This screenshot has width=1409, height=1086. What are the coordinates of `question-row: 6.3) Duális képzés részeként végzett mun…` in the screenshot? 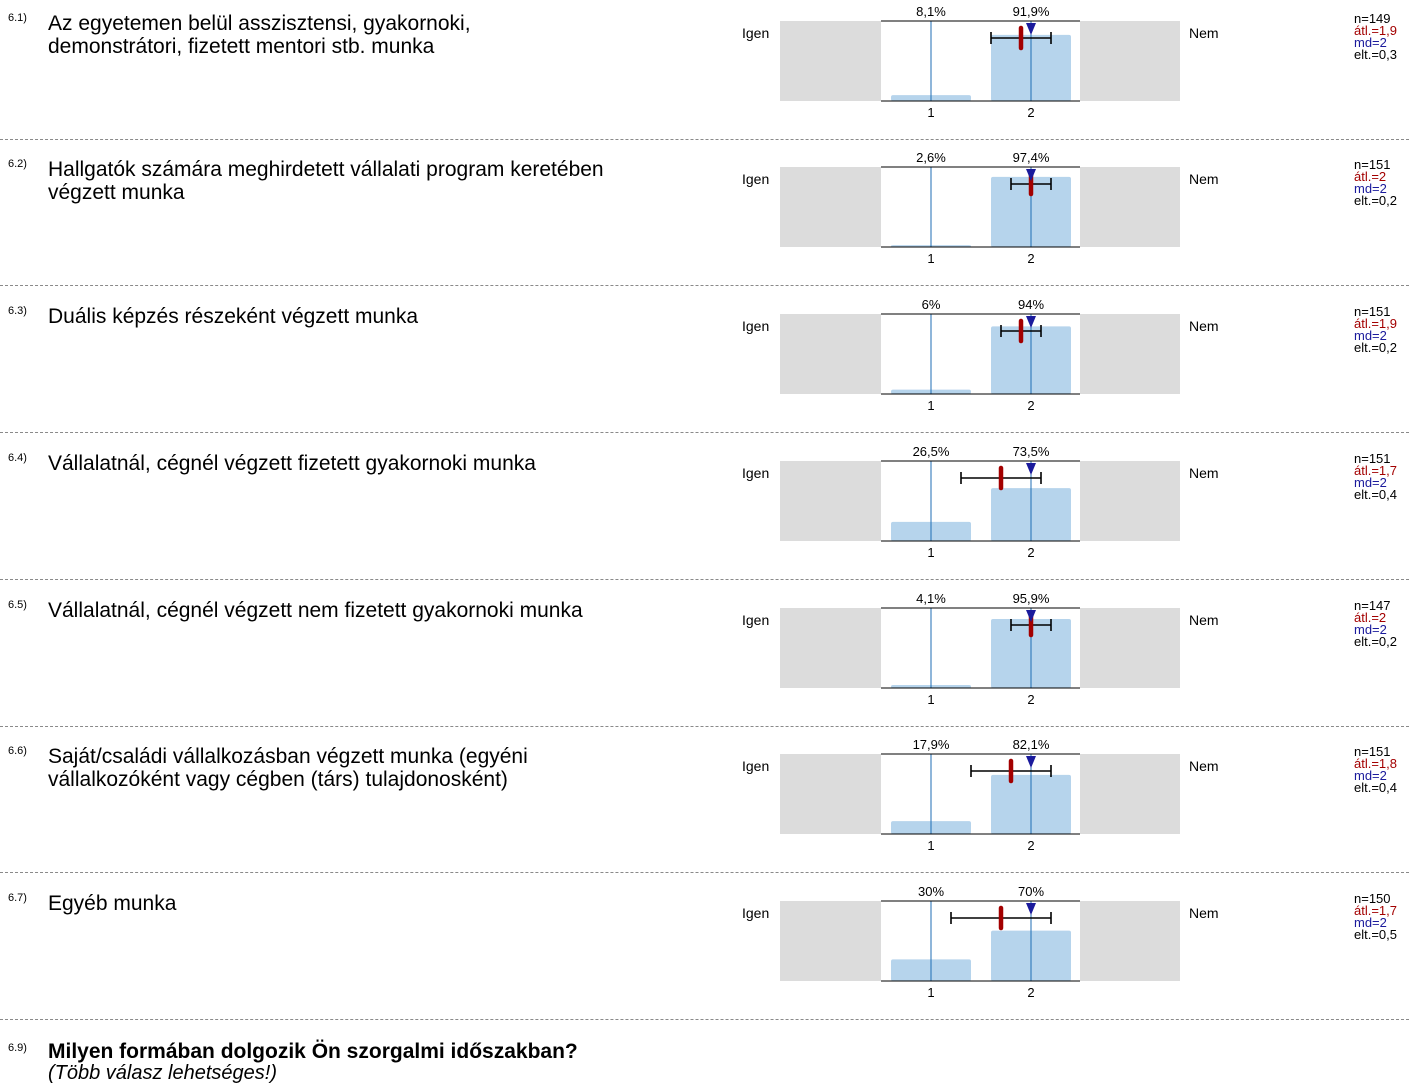 It's located at (704, 366).